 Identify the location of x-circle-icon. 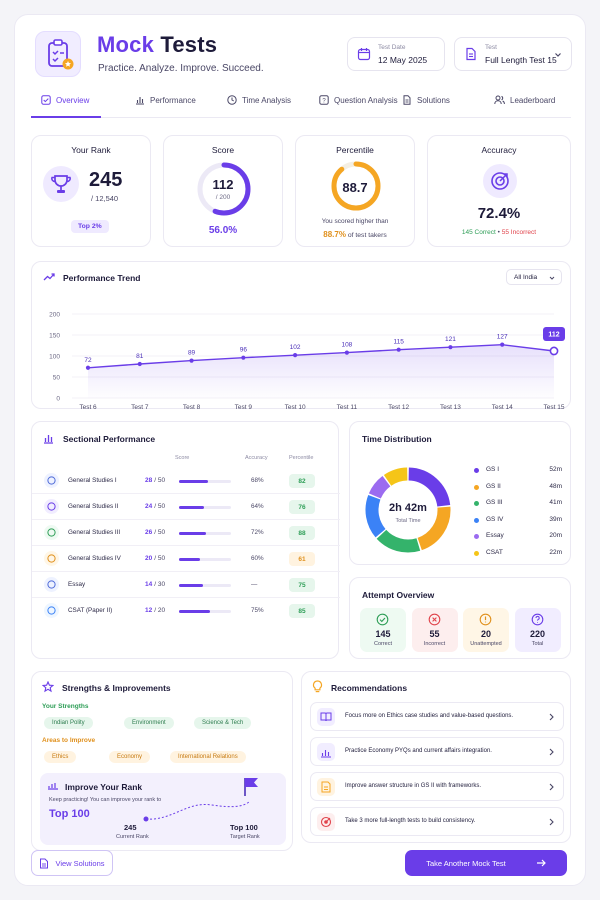
(434, 619).